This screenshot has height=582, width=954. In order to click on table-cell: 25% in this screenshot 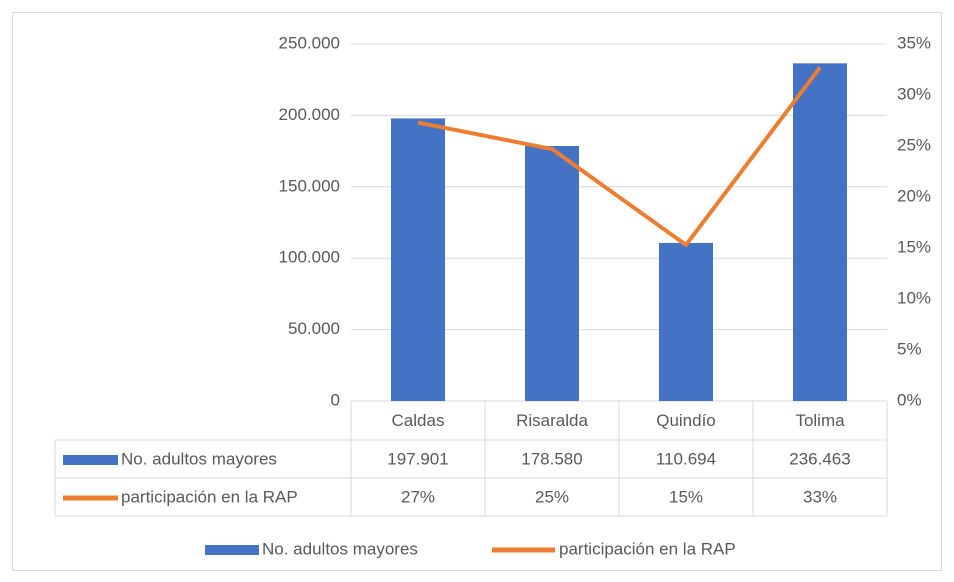, I will do `click(552, 496)`.